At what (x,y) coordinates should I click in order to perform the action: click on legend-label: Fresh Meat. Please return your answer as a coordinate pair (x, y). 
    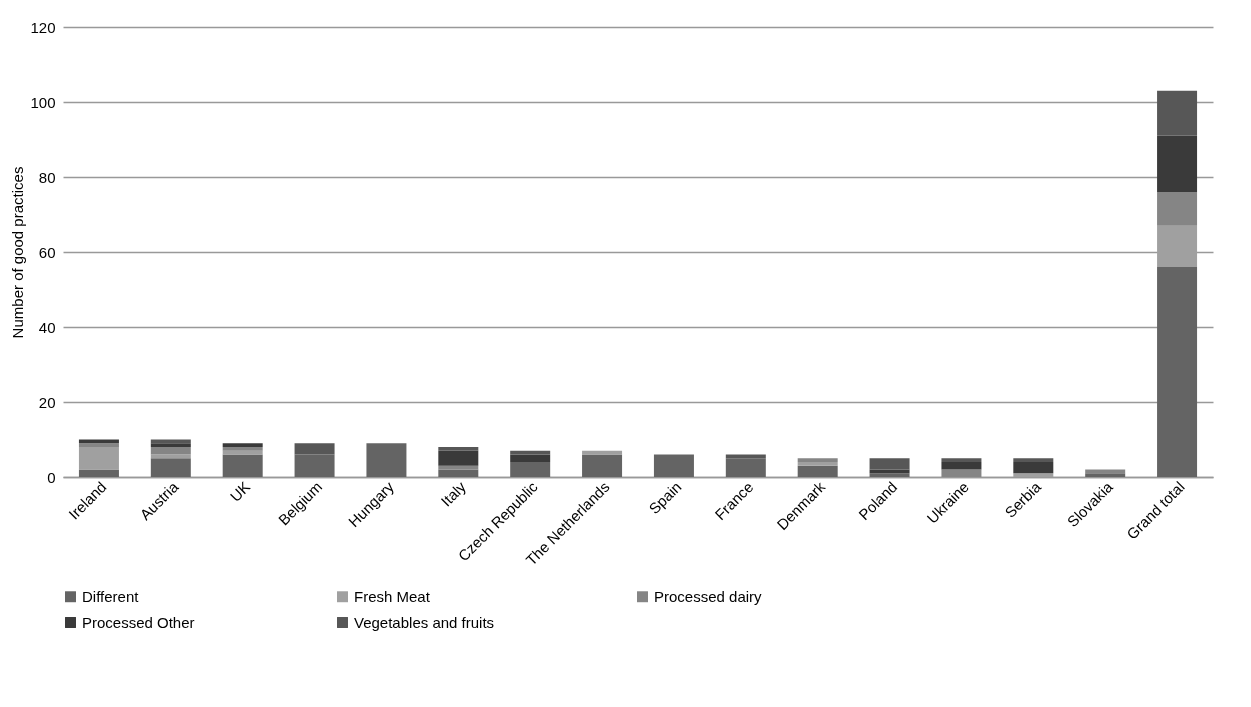
    Looking at the image, I should click on (392, 596).